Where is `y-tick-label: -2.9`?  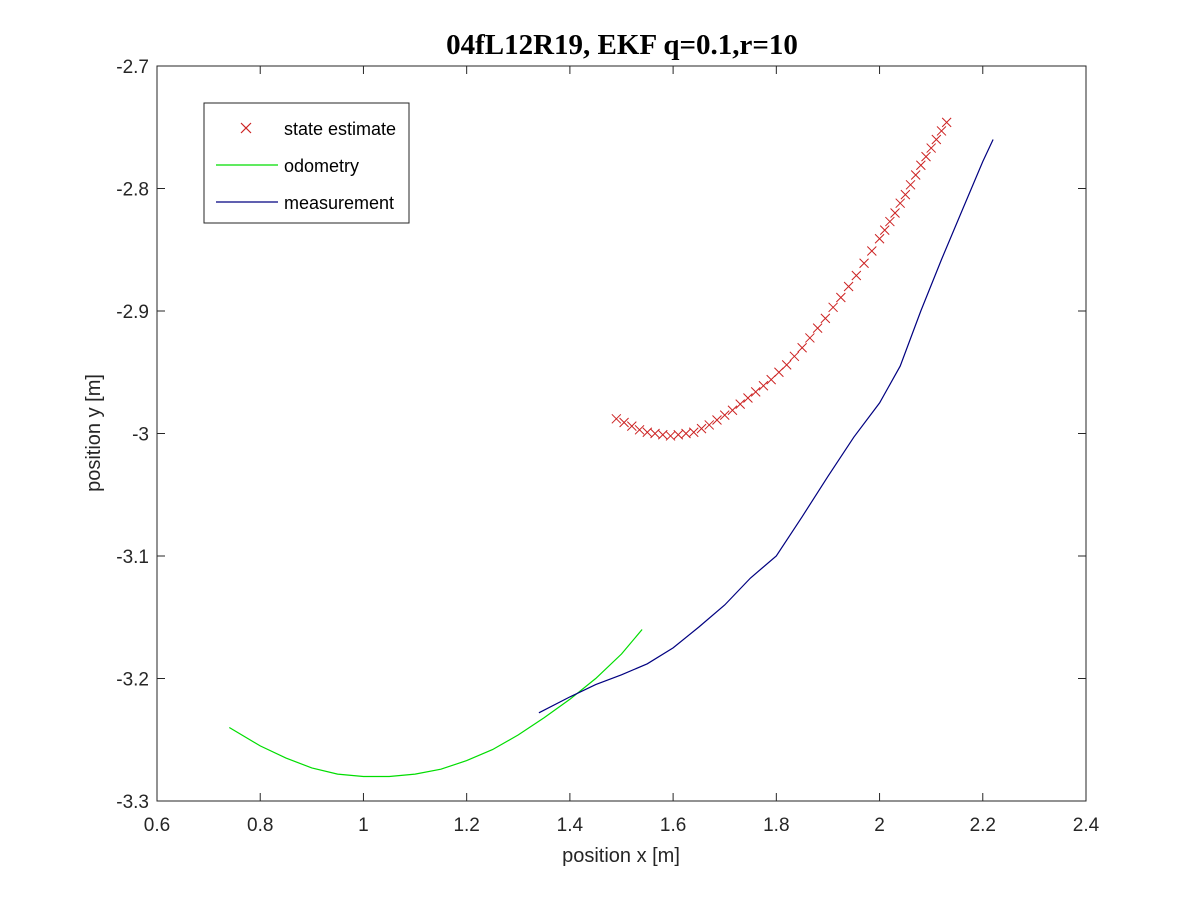 y-tick-label: -2.9 is located at coordinates (132, 312).